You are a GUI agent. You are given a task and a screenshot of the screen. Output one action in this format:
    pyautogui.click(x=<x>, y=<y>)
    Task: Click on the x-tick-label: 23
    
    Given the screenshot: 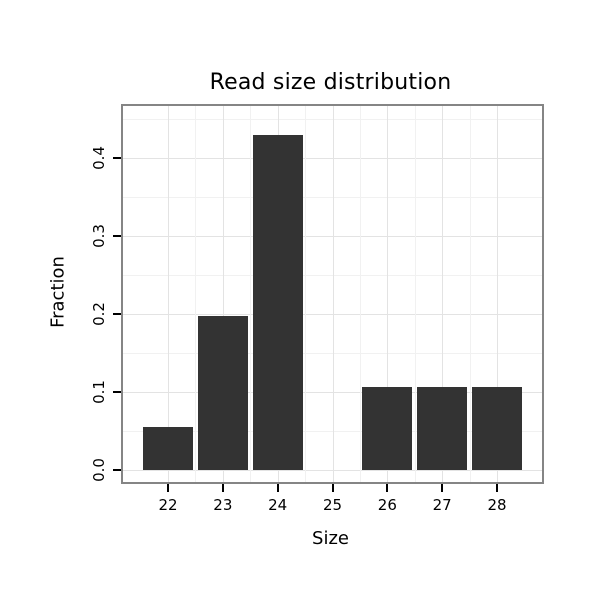 What is the action you would take?
    pyautogui.click(x=223, y=505)
    